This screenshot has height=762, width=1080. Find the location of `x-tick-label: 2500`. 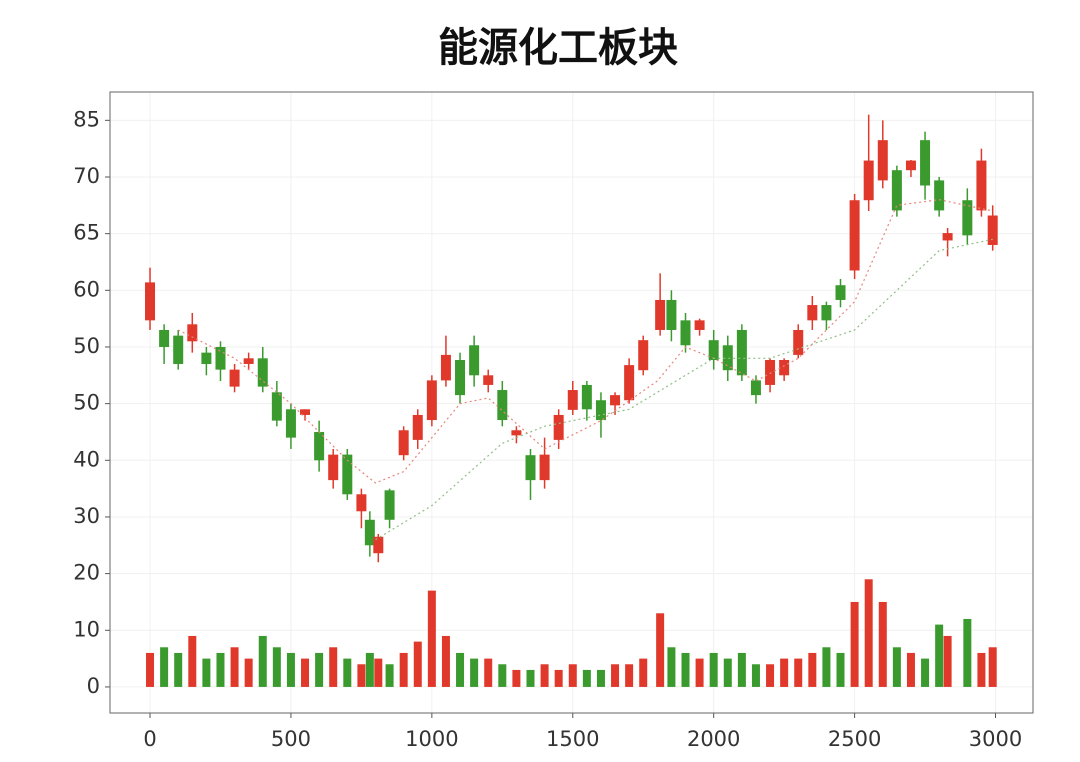

x-tick-label: 2500 is located at coordinates (854, 739).